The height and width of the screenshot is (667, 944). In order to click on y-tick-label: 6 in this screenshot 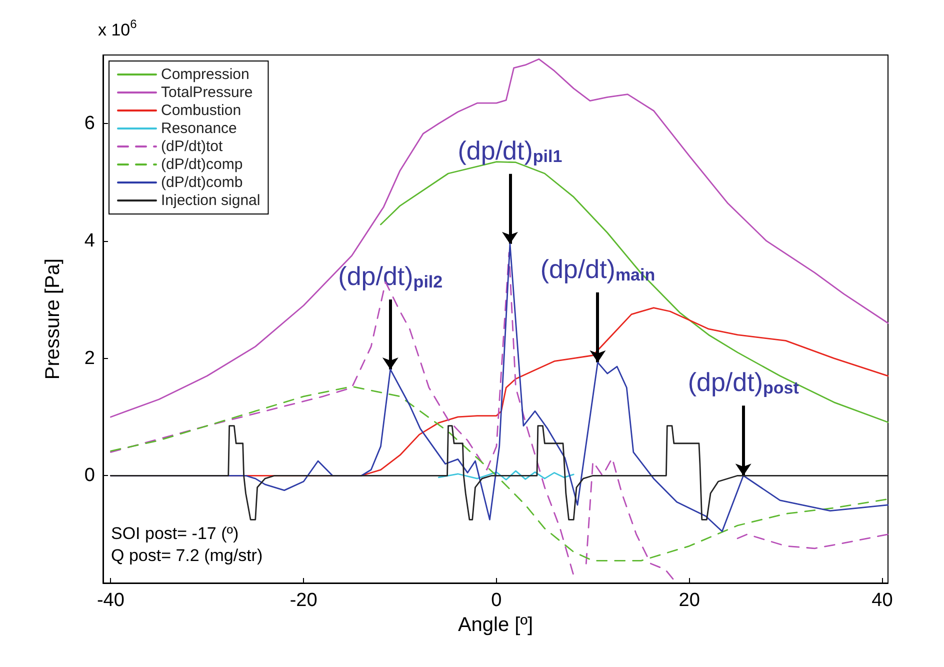, I will do `click(89, 123)`.